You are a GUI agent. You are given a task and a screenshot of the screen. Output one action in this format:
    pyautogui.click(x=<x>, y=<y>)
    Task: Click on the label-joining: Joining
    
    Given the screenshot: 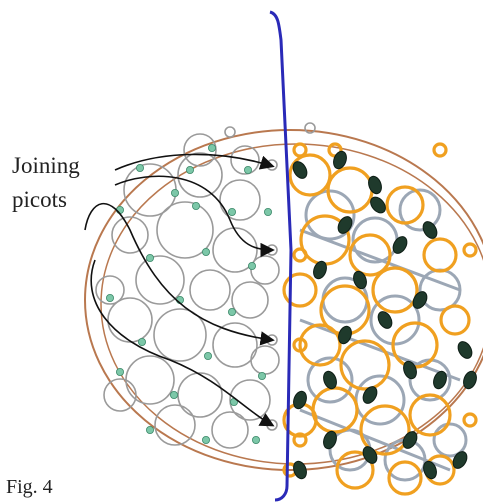 What is the action you would take?
    pyautogui.click(x=46, y=165)
    